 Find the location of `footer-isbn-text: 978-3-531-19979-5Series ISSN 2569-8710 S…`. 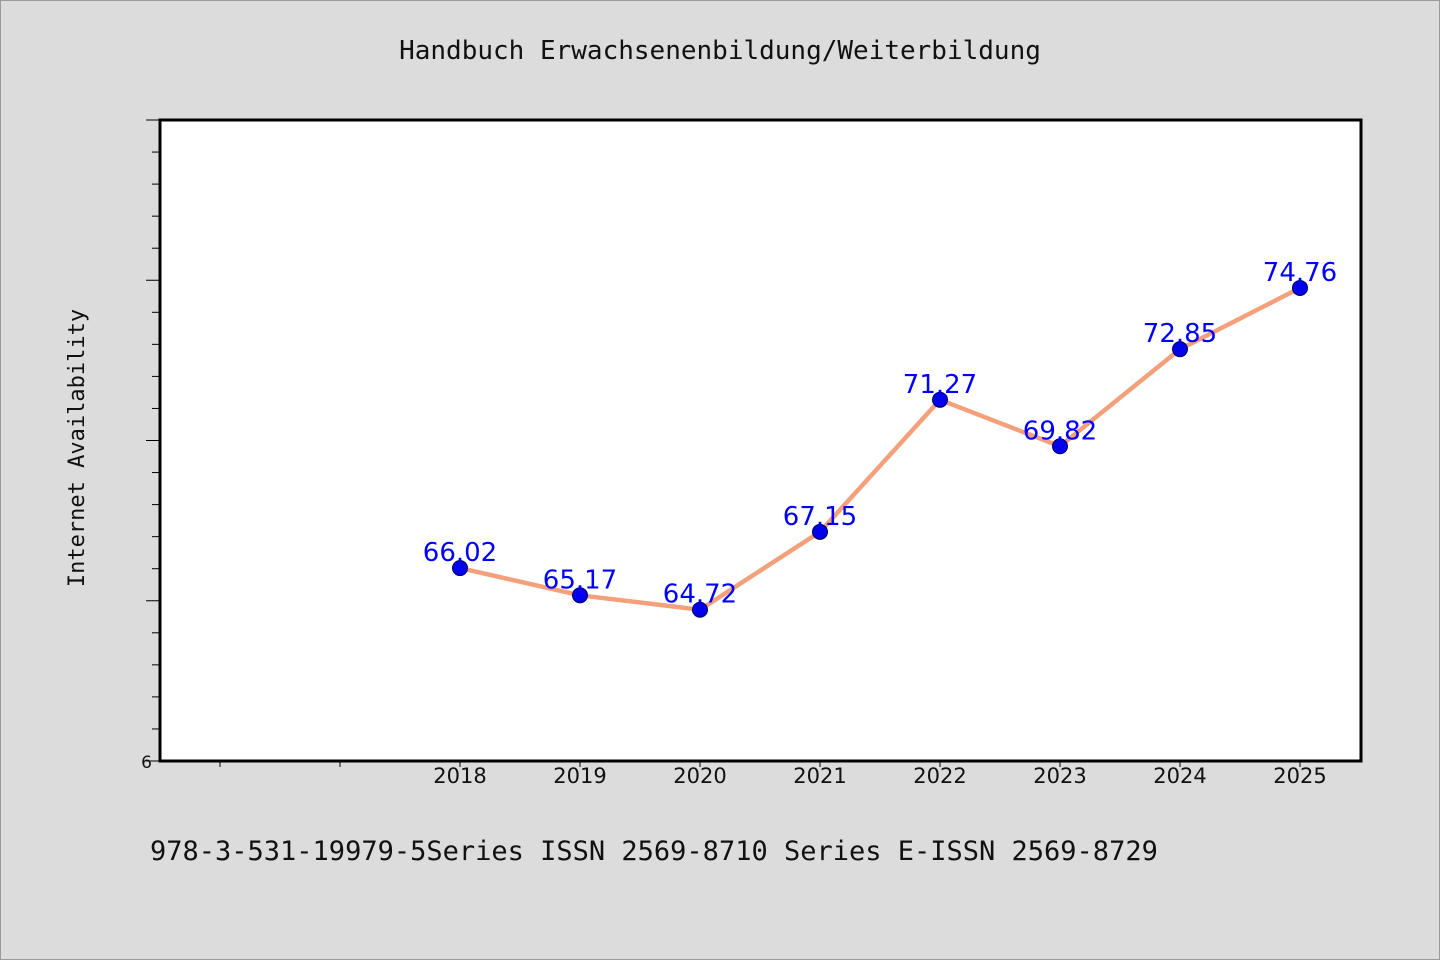

footer-isbn-text: 978-3-531-19979-5Series ISSN 2569-8710 S… is located at coordinates (654, 851).